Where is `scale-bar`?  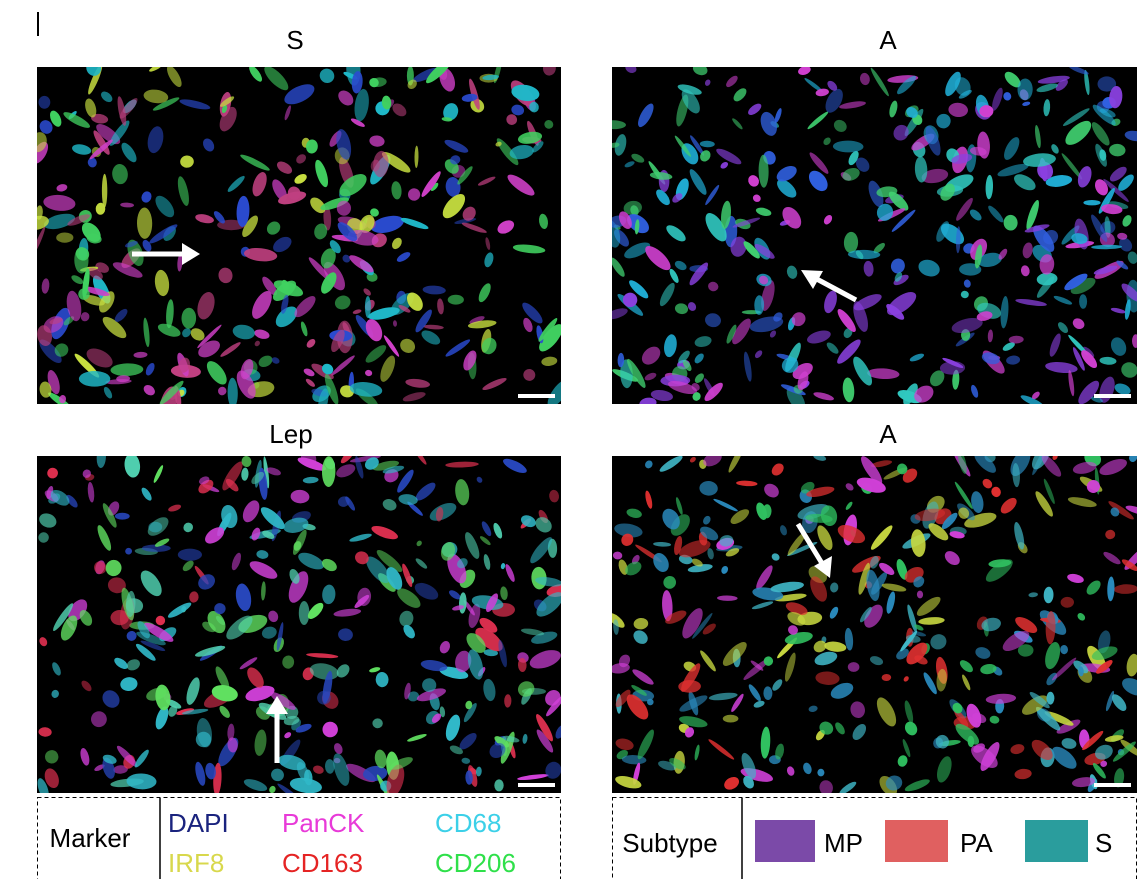 scale-bar is located at coordinates (1112, 785).